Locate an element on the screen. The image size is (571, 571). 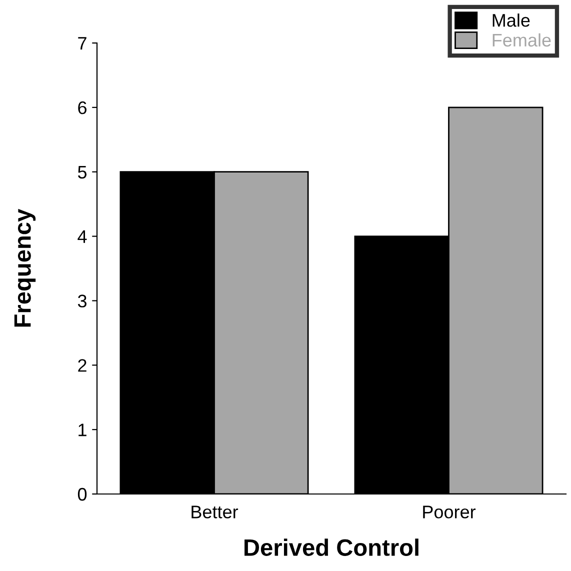
y-axis-title: Frequency is located at coordinates (25, 267).